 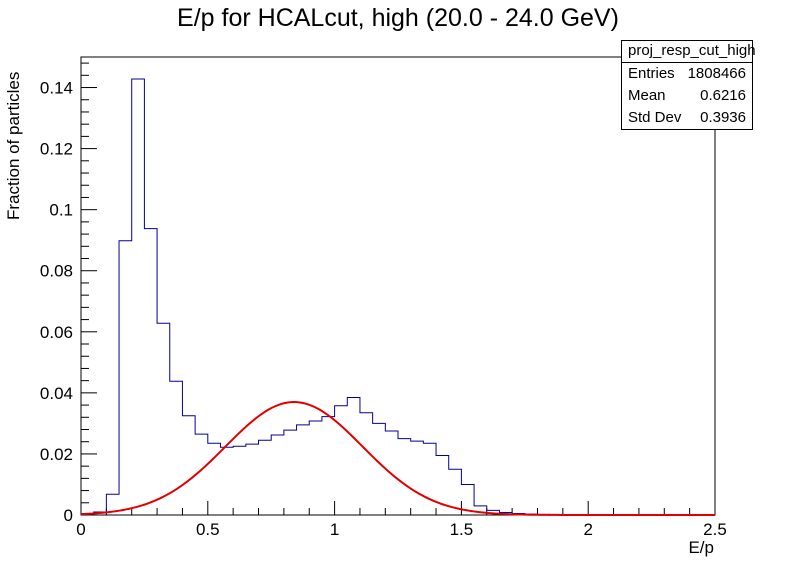 What do you see at coordinates (687, 96) in the screenshot?
I see `stats-row-mean: Mean 0.6216` at bounding box center [687, 96].